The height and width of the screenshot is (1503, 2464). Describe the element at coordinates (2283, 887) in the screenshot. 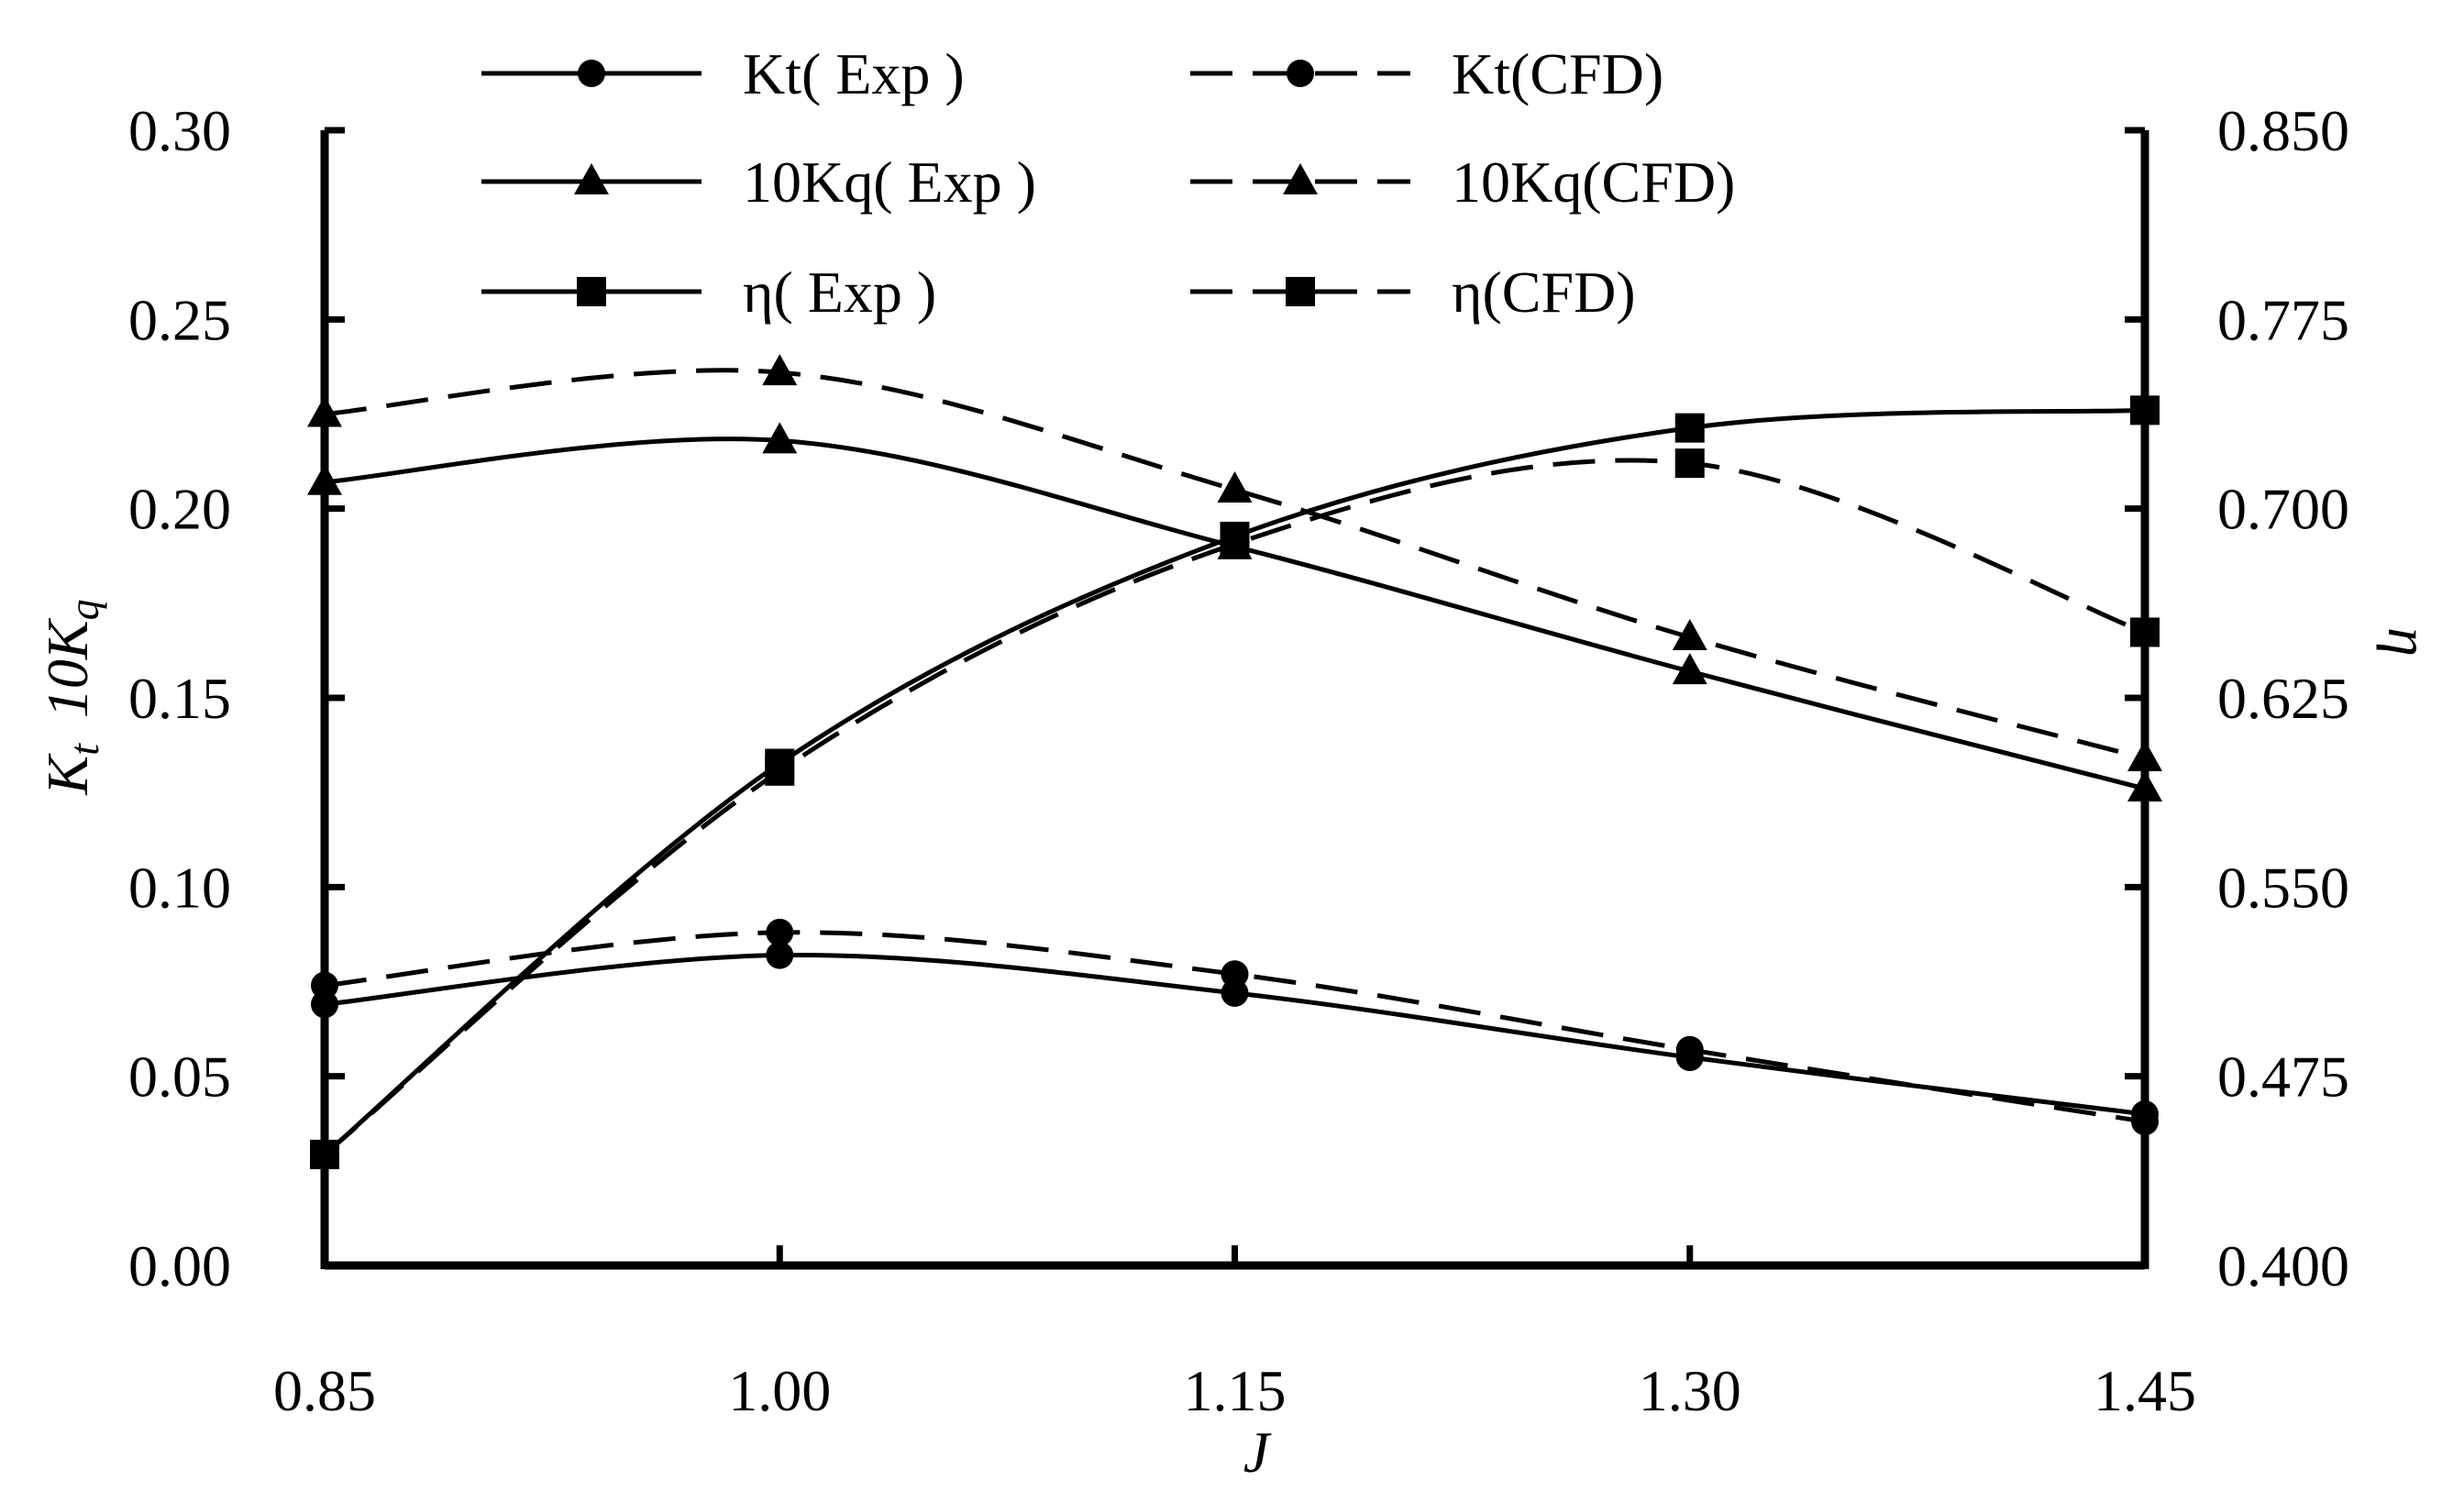

I see `y-right-tick-label: 0.550` at that location.